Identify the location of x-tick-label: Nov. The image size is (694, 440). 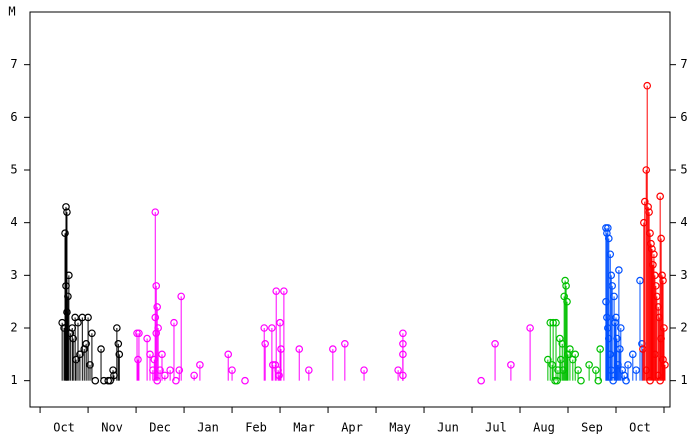
(112, 428).